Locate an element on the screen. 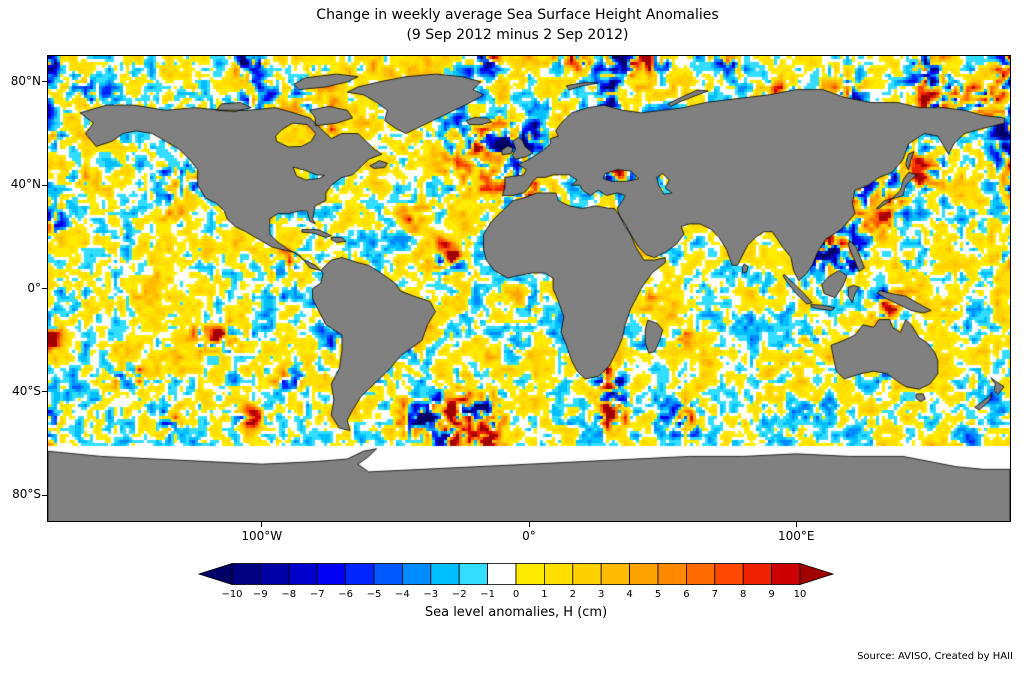  colorbar-tick-label: −4 is located at coordinates (402, 594).